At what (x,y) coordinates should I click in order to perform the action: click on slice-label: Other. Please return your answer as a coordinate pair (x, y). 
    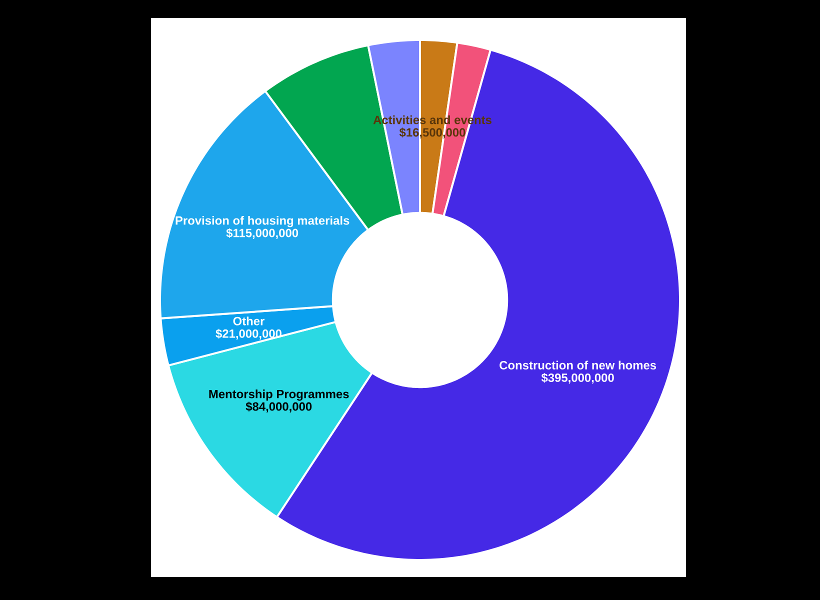
    Looking at the image, I should click on (249, 321).